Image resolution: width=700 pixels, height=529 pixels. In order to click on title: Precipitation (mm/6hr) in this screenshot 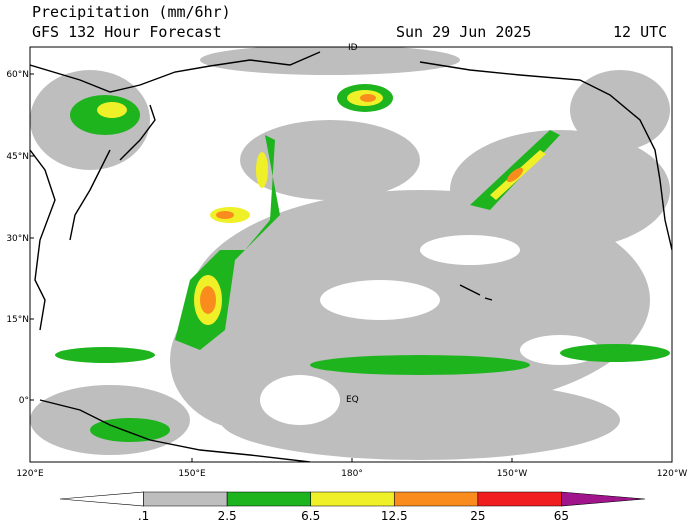, I will do `click(131, 12)`.